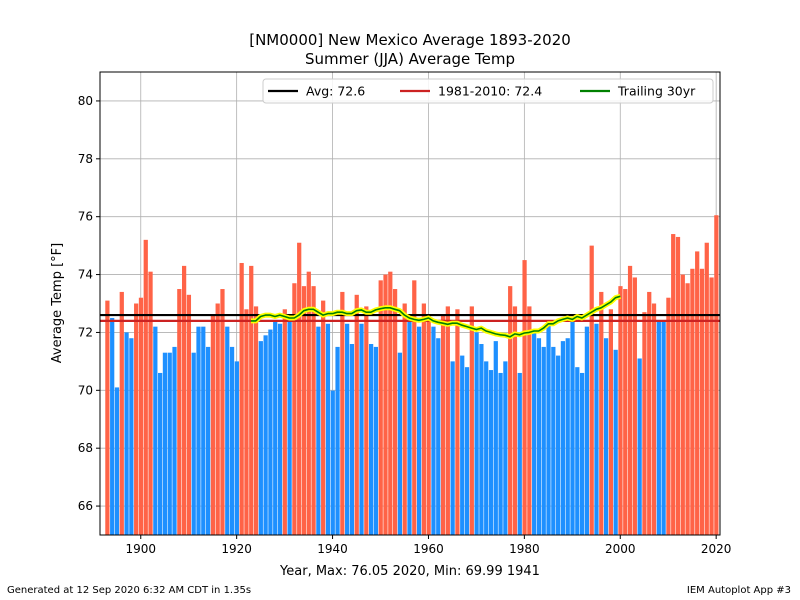 Image resolution: width=800 pixels, height=600 pixels. Describe the element at coordinates (495, 438) in the screenshot. I see `bar-1974` at that location.